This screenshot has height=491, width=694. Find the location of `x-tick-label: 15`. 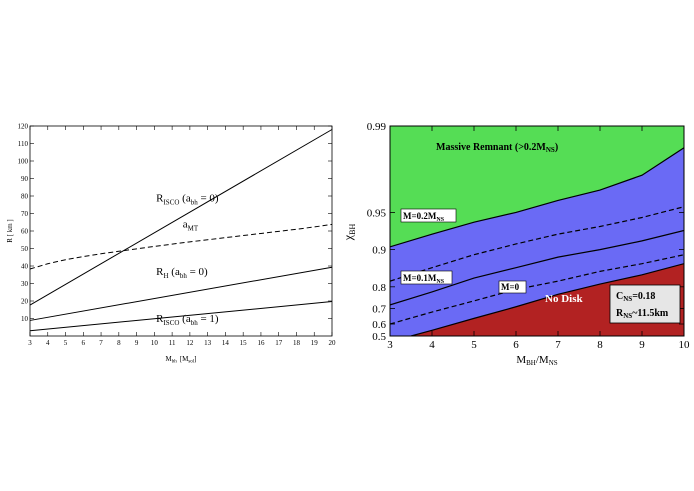

x-tick-label: 15 is located at coordinates (244, 343).